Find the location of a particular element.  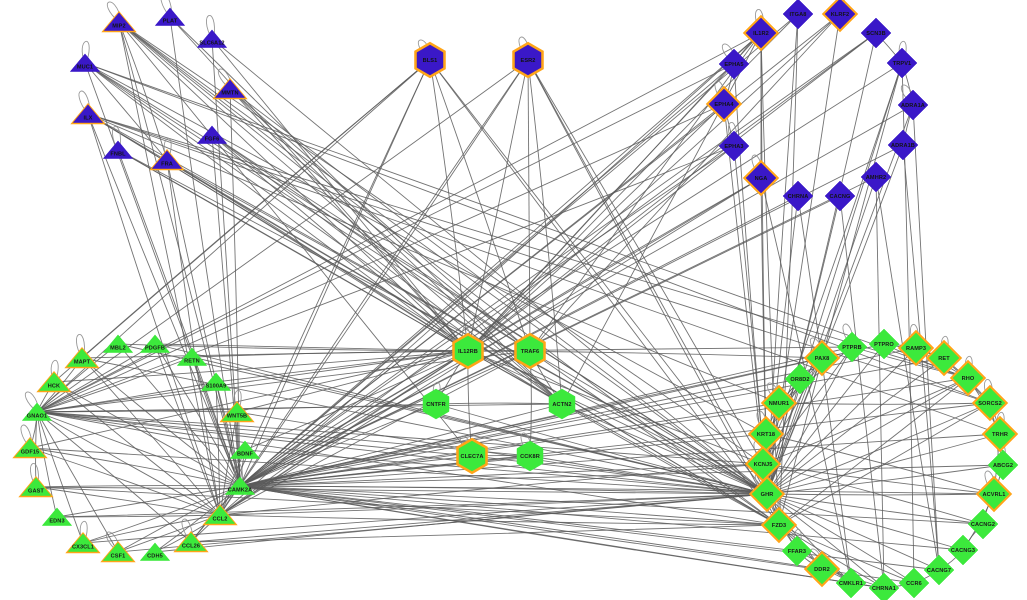

graph-node-scn3b: SCN3B is located at coordinates (876, 33).